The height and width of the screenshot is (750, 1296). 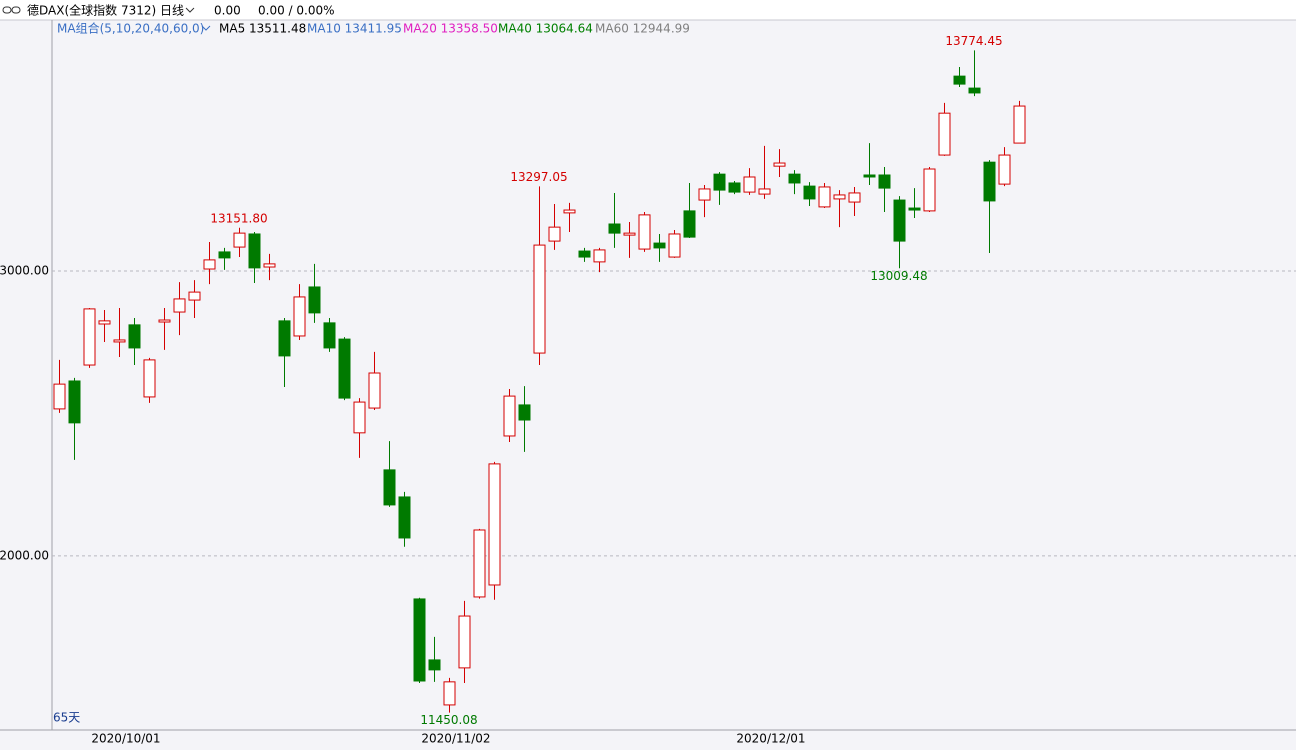 I want to click on y-tick-label: 12000.00, so click(x=24, y=555).